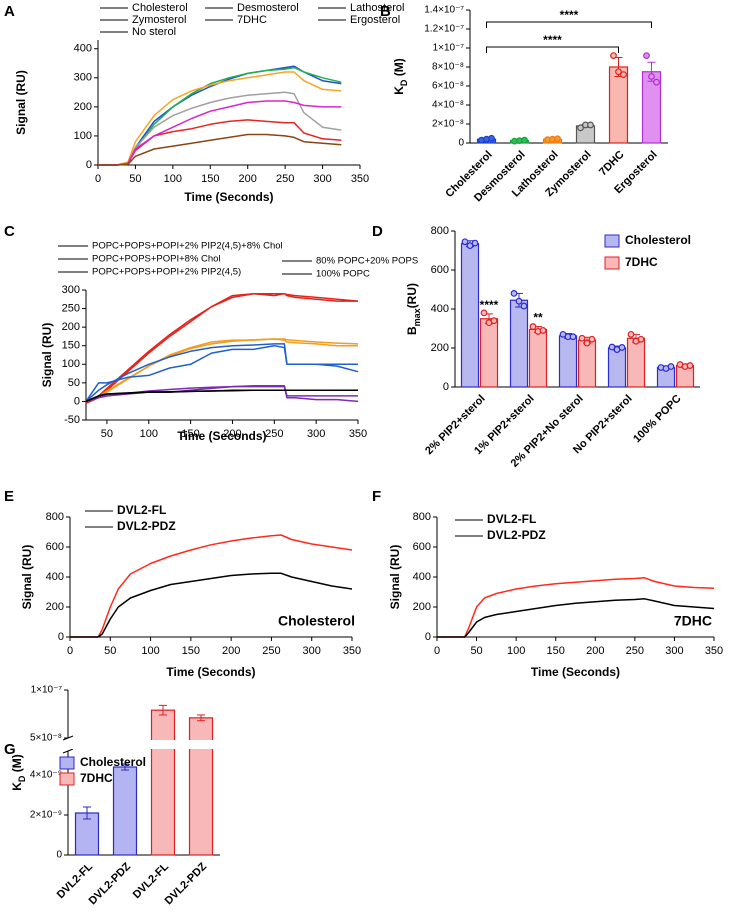  What do you see at coordinates (412, 330) in the screenshot?
I see `y-axis-title-part: B` at bounding box center [412, 330].